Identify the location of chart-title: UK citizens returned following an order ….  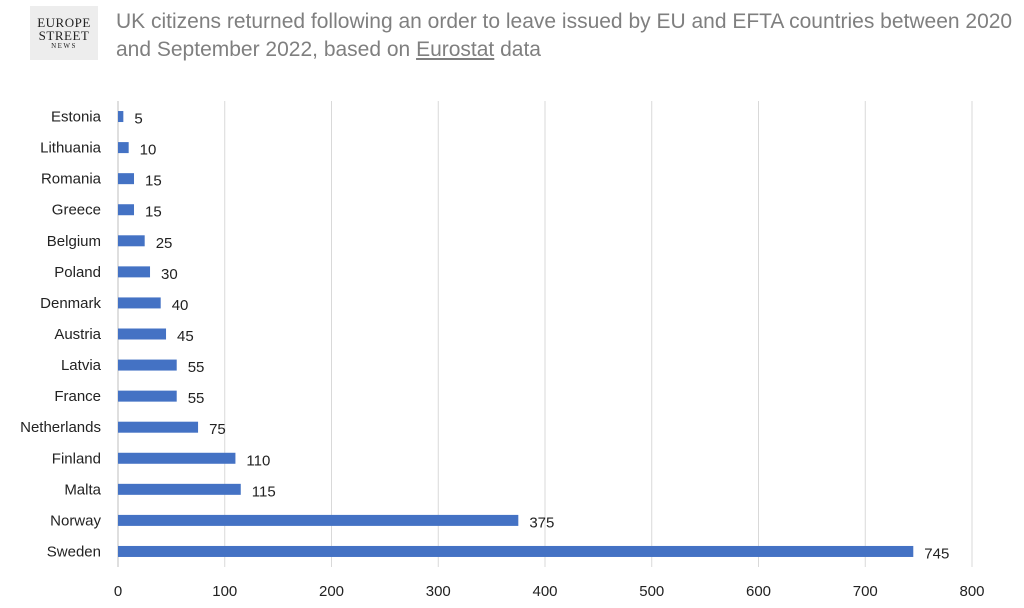
(566, 36).